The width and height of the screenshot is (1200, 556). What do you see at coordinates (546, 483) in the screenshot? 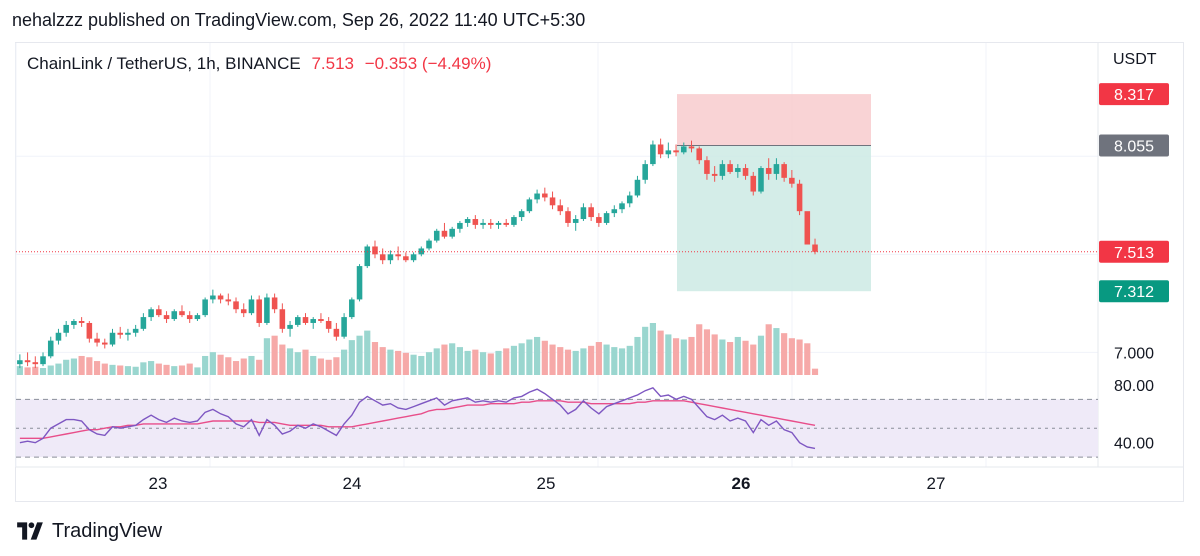
I see `time-axis-label: 25` at bounding box center [546, 483].